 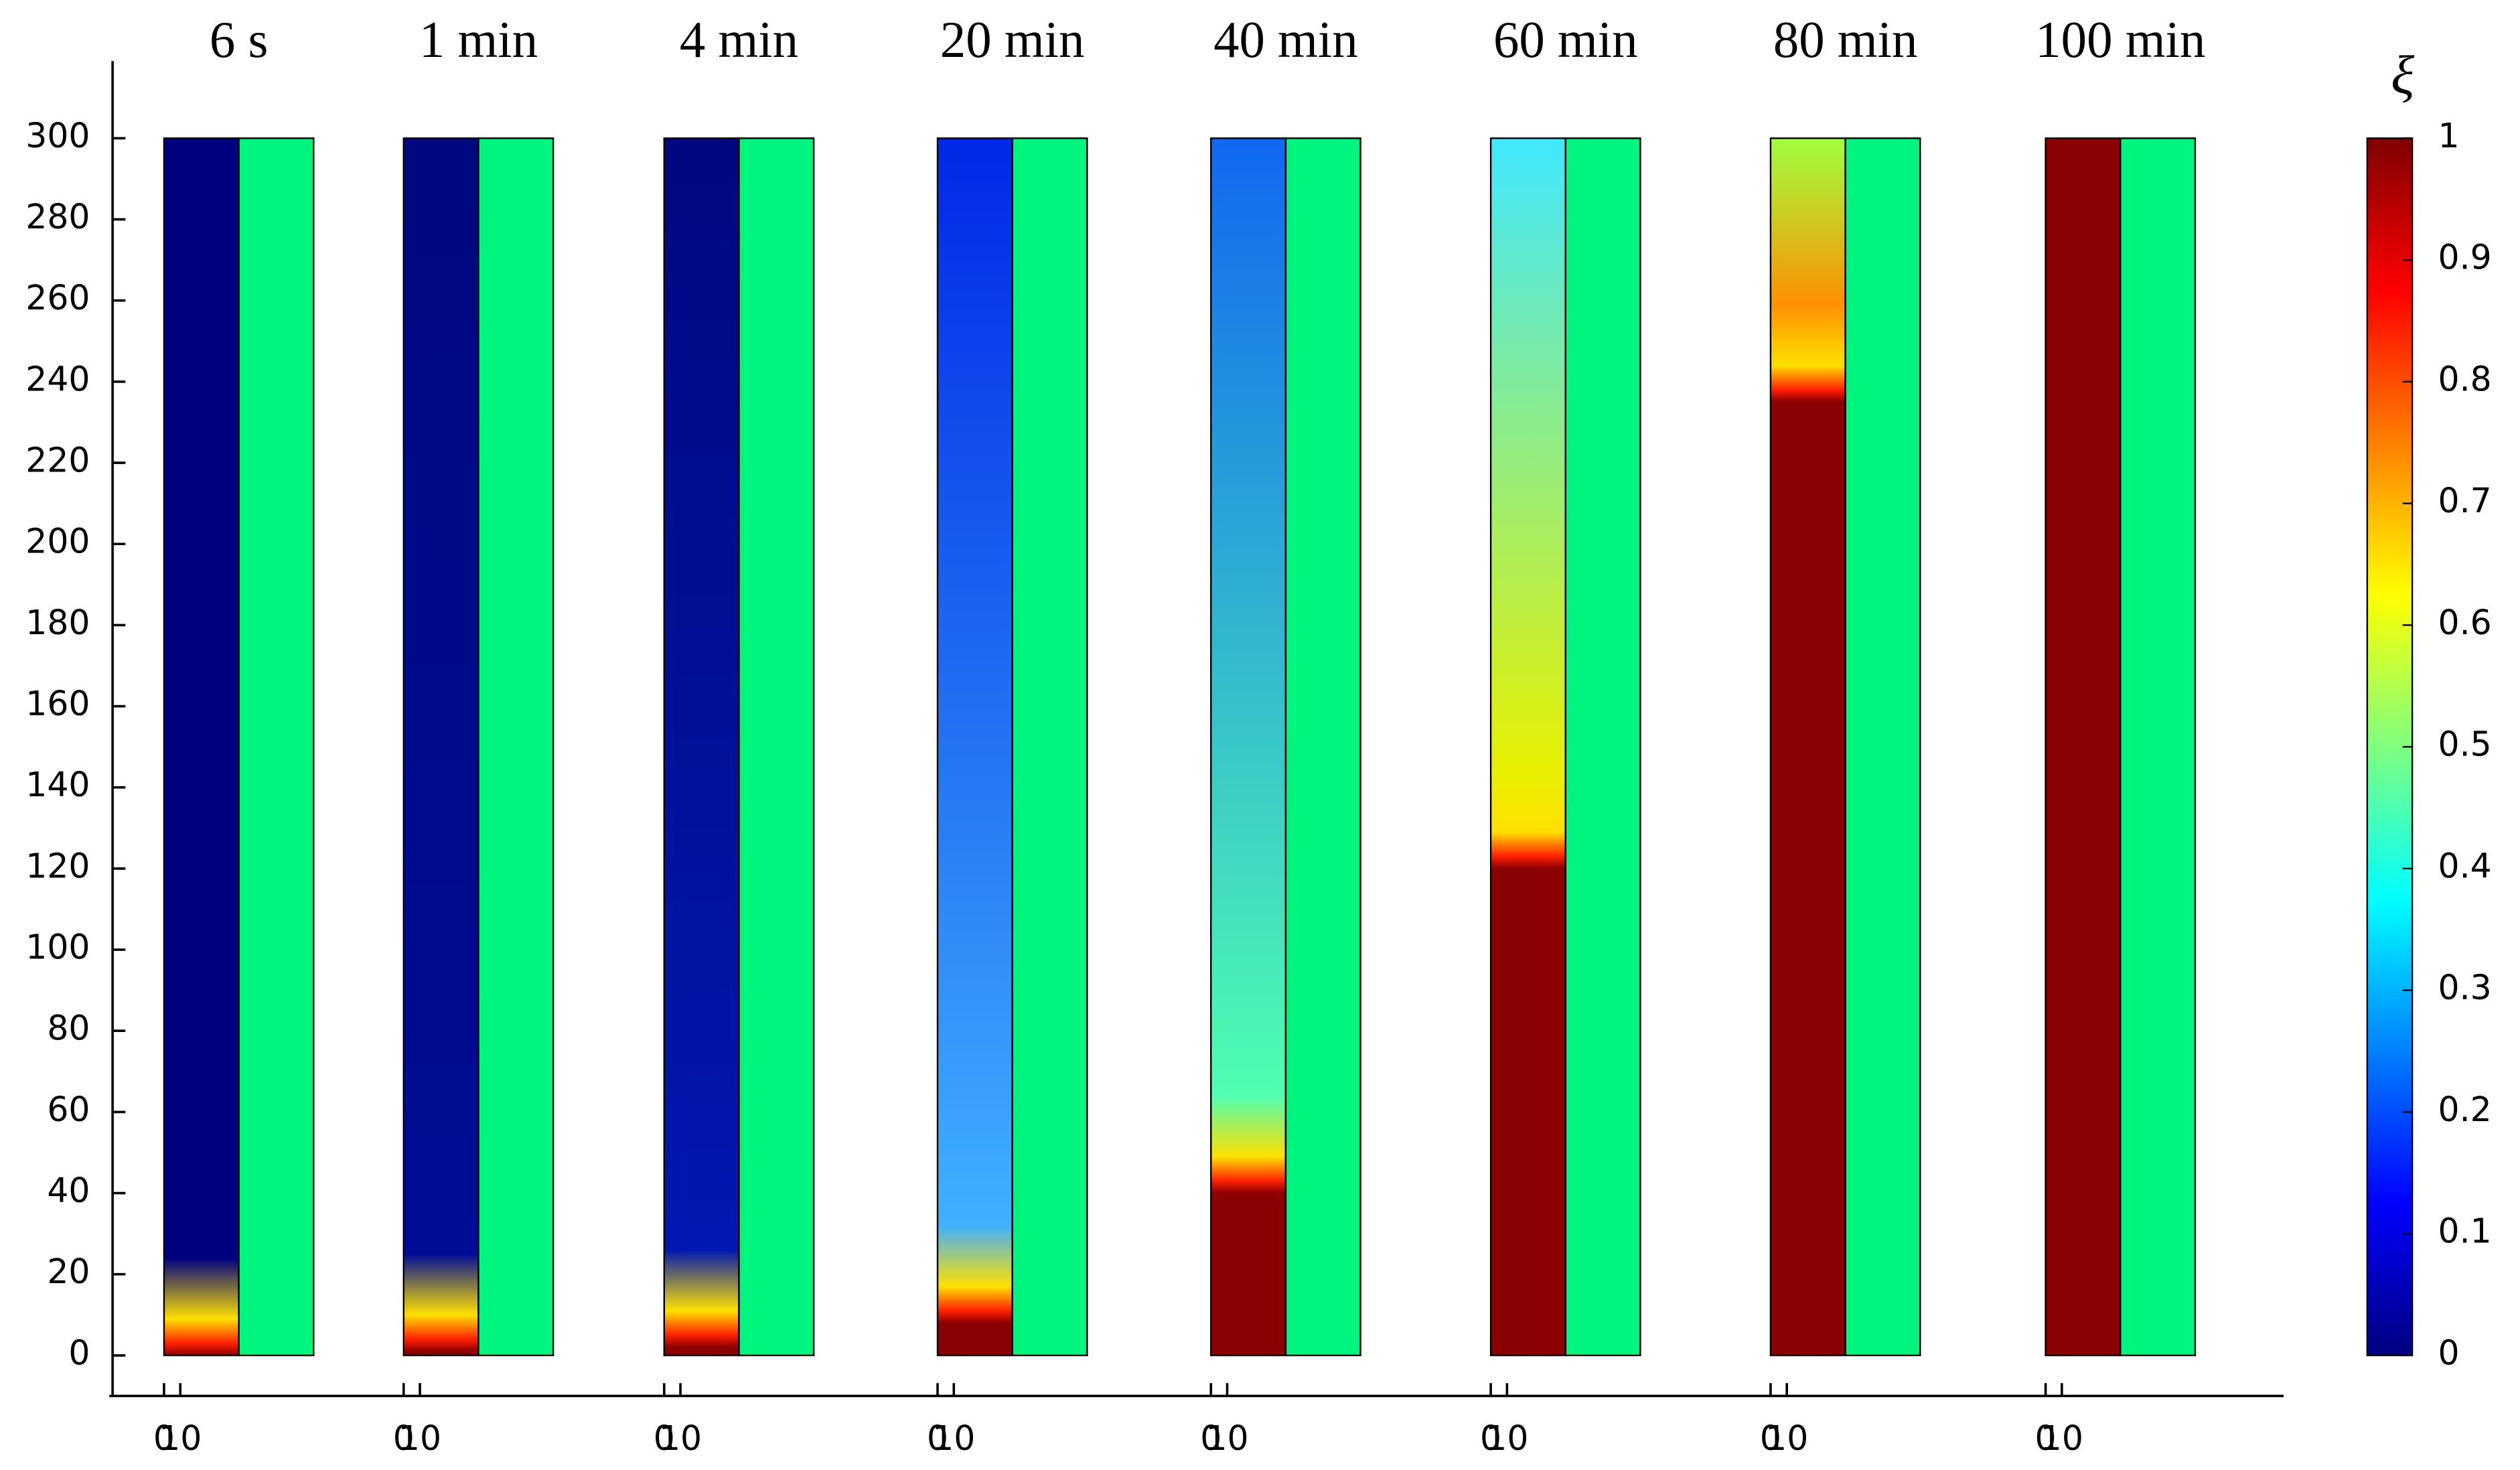 I want to click on y-tick-label: 60, so click(x=68, y=1109).